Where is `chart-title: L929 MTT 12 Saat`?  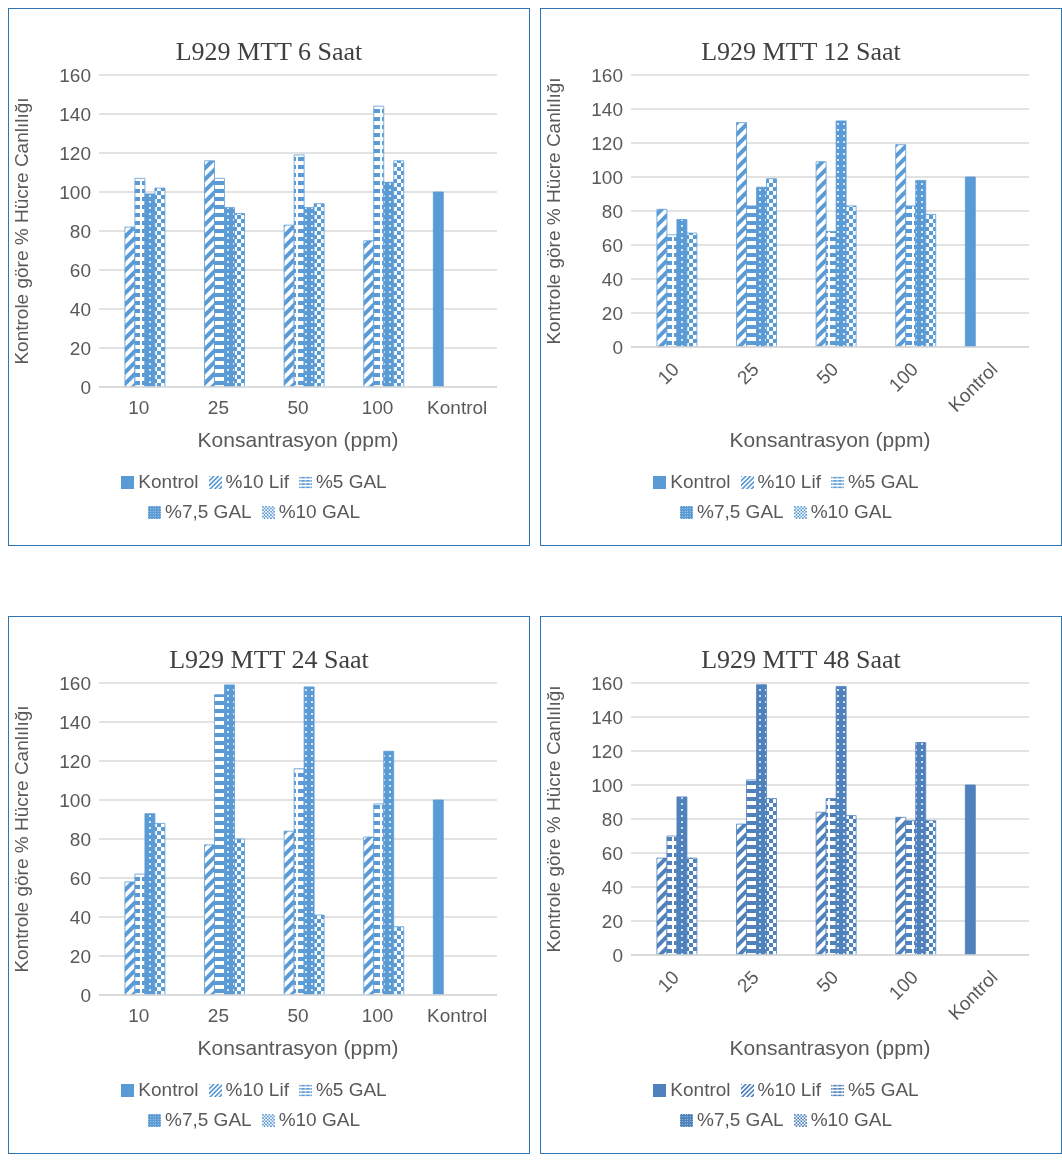 chart-title: L929 MTT 12 Saat is located at coordinates (801, 51).